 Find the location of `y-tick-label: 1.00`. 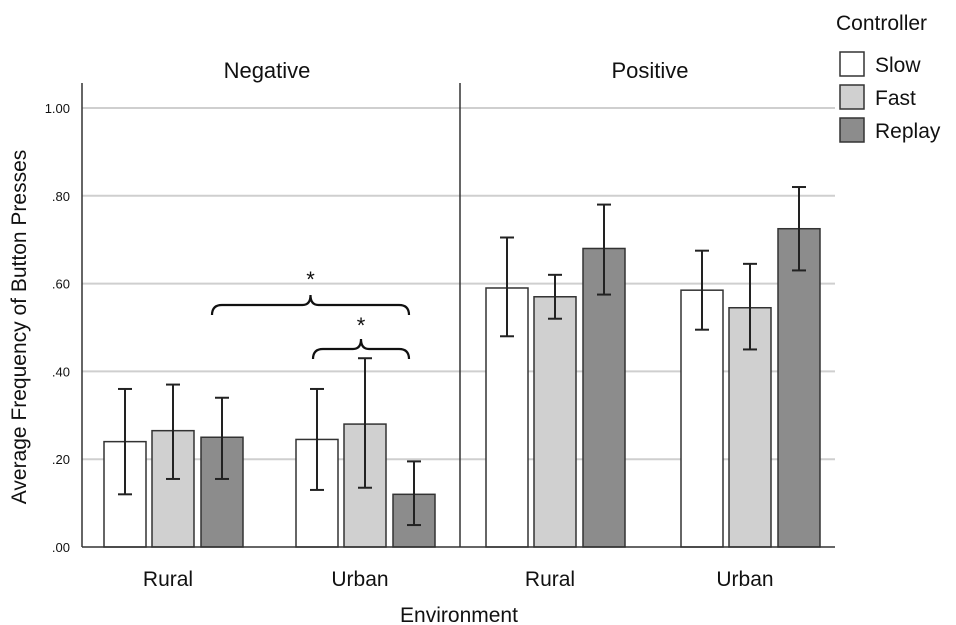

y-tick-label: 1.00 is located at coordinates (57, 108).